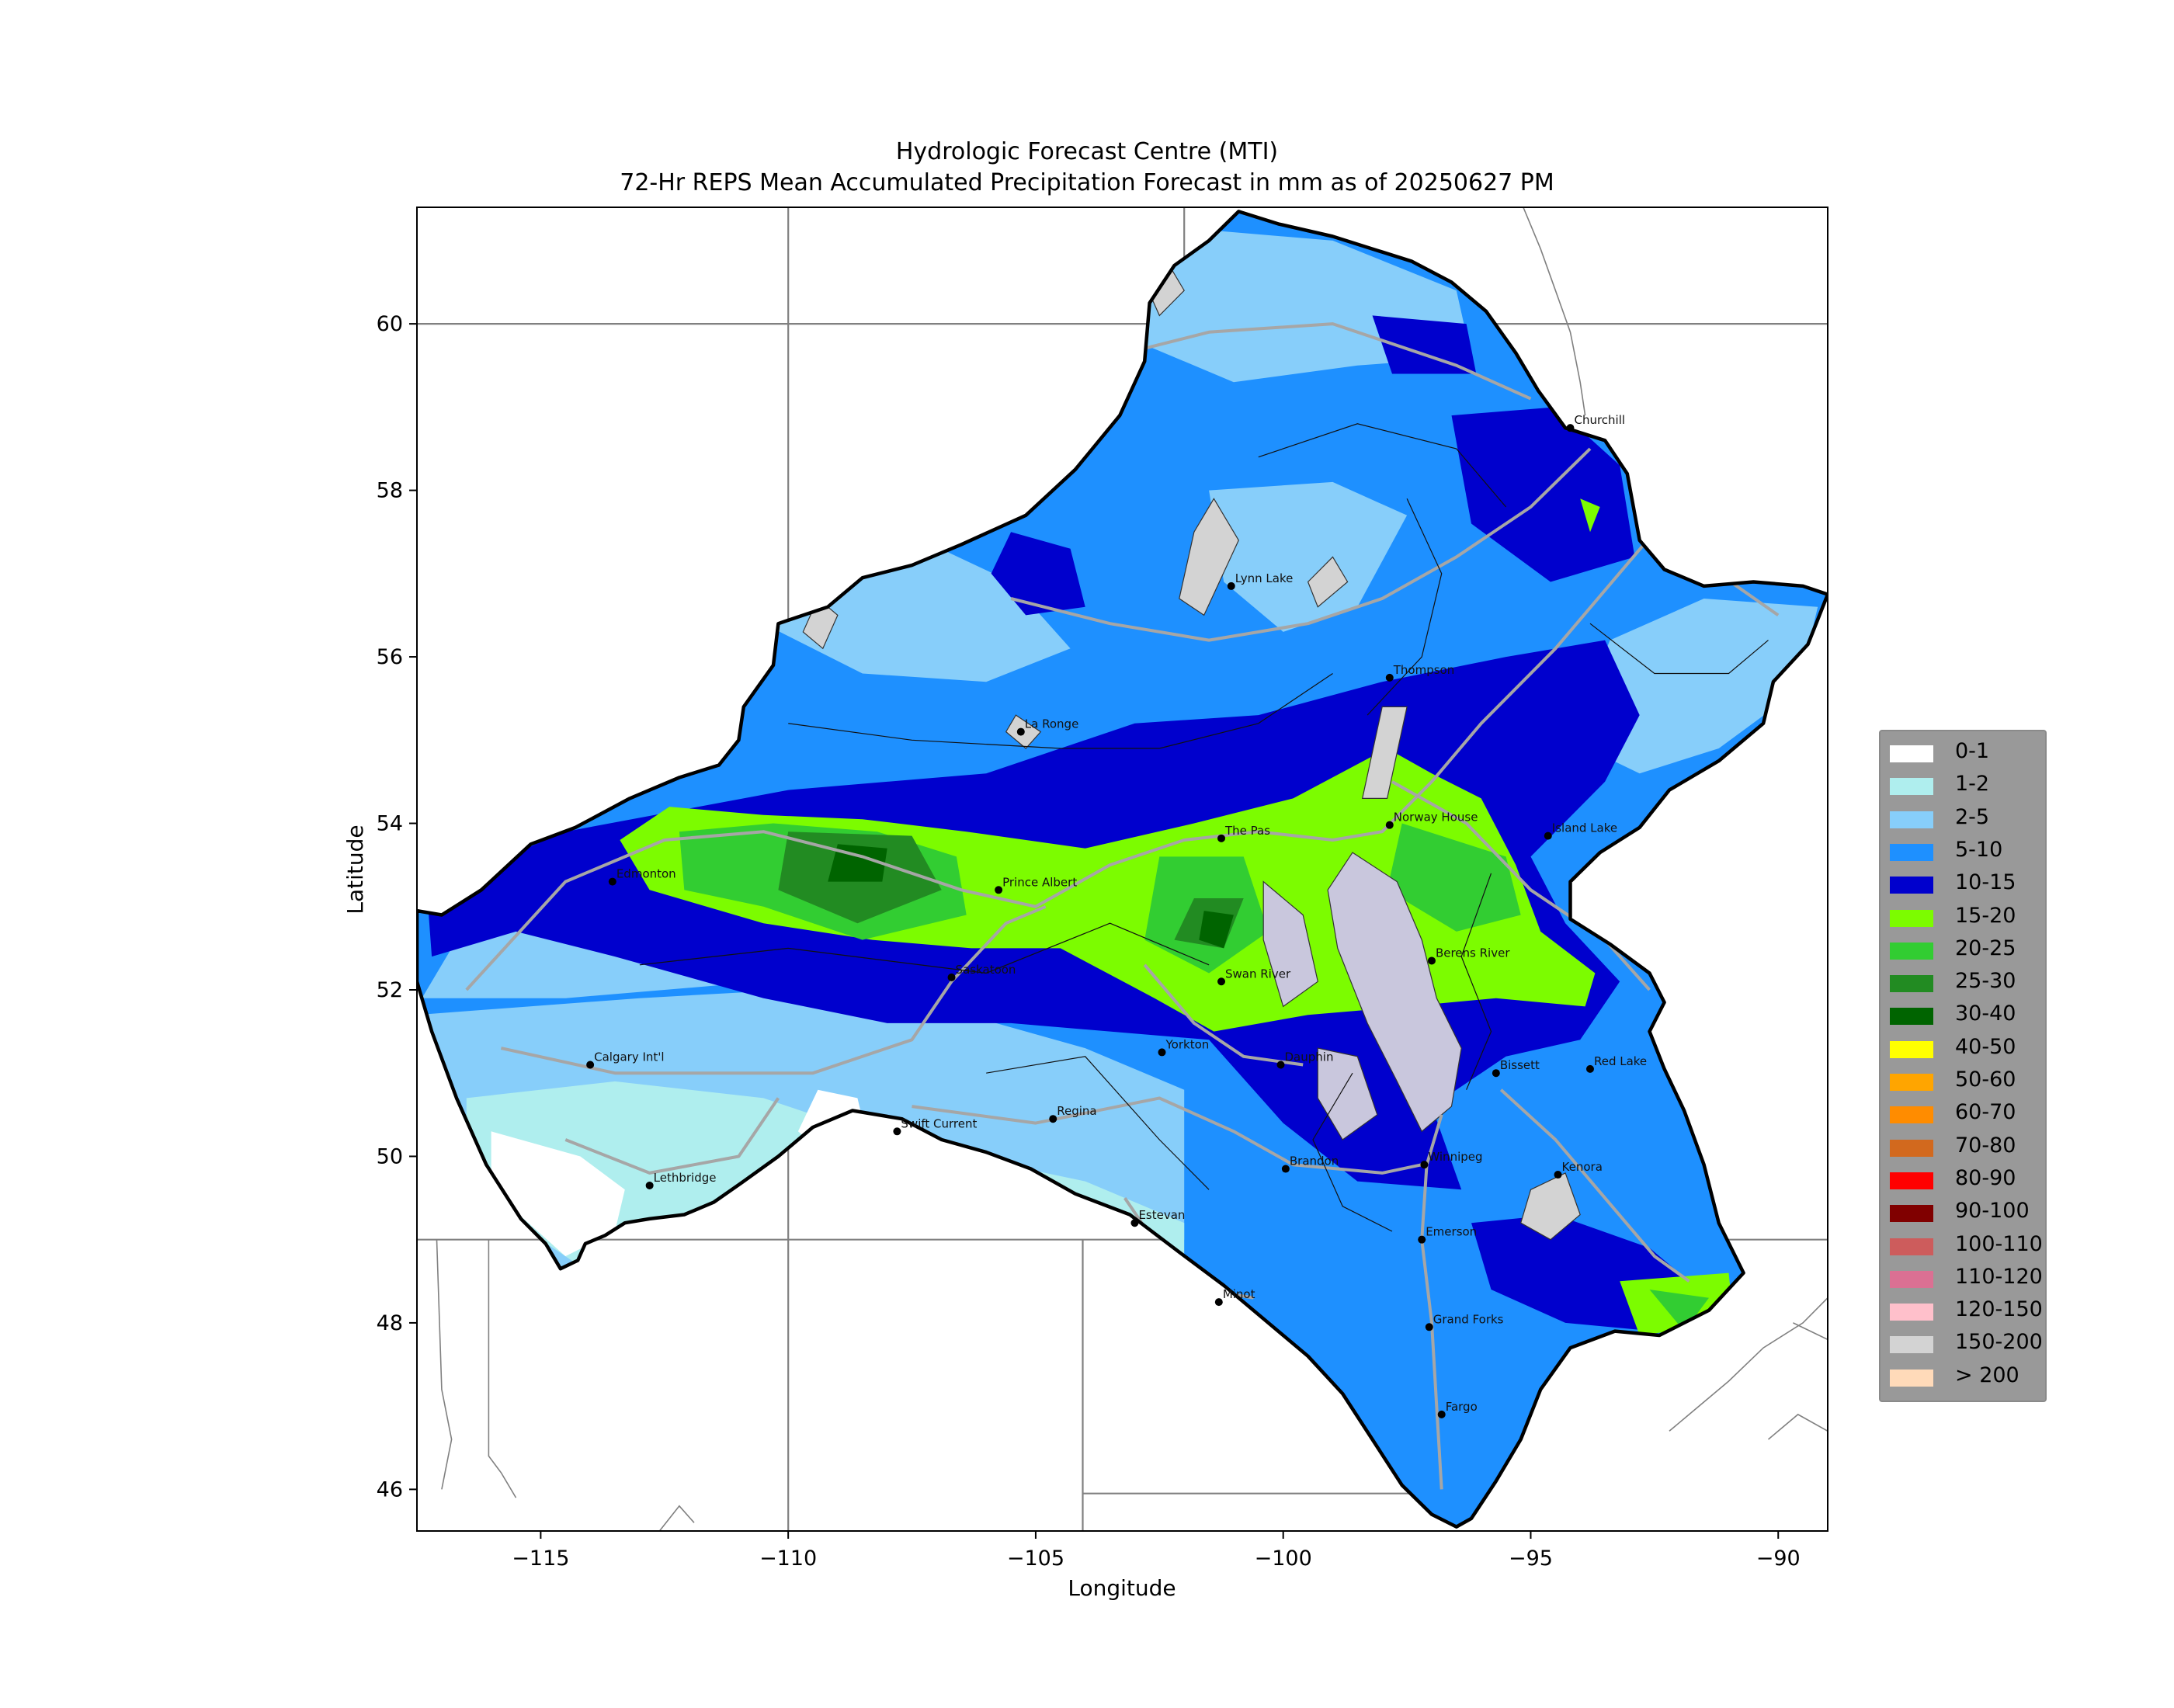  I want to click on legend-item: 150-200, so click(1968, 1343).